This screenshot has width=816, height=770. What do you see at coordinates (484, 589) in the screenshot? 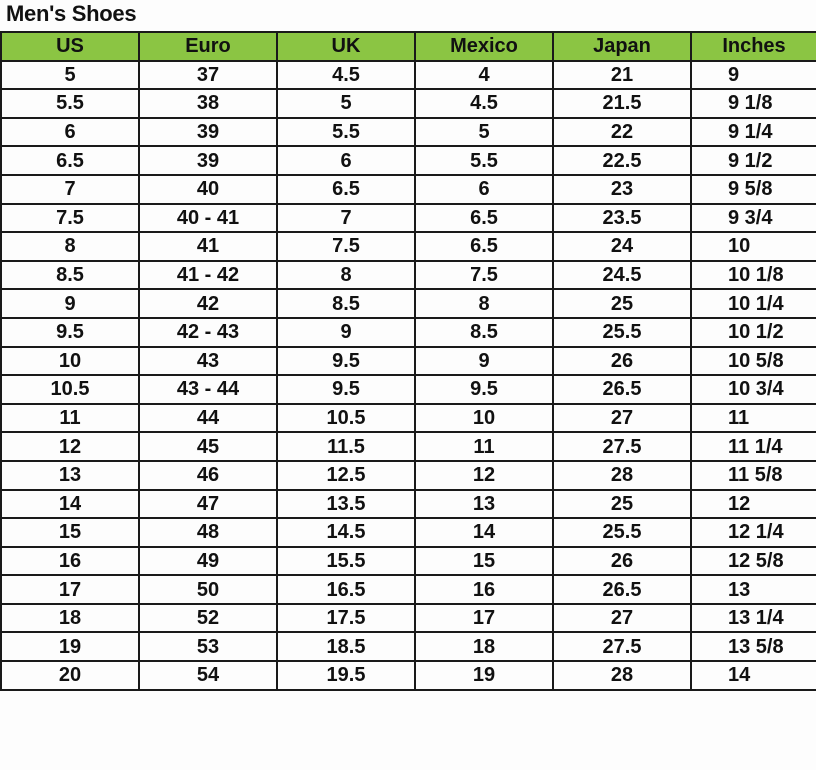
I see `cell-mexico: 16` at bounding box center [484, 589].